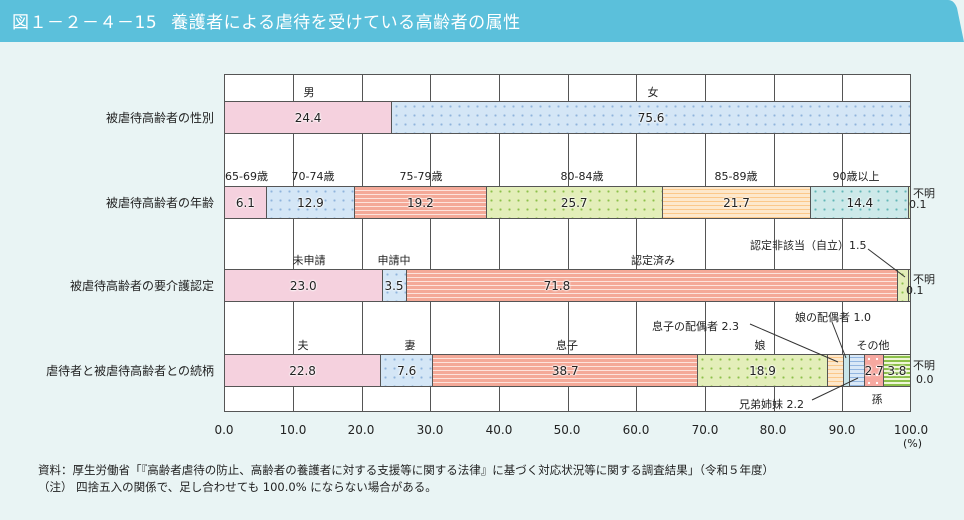  I want to click on annotation-age-unknown-value: 0.1, so click(918, 204).